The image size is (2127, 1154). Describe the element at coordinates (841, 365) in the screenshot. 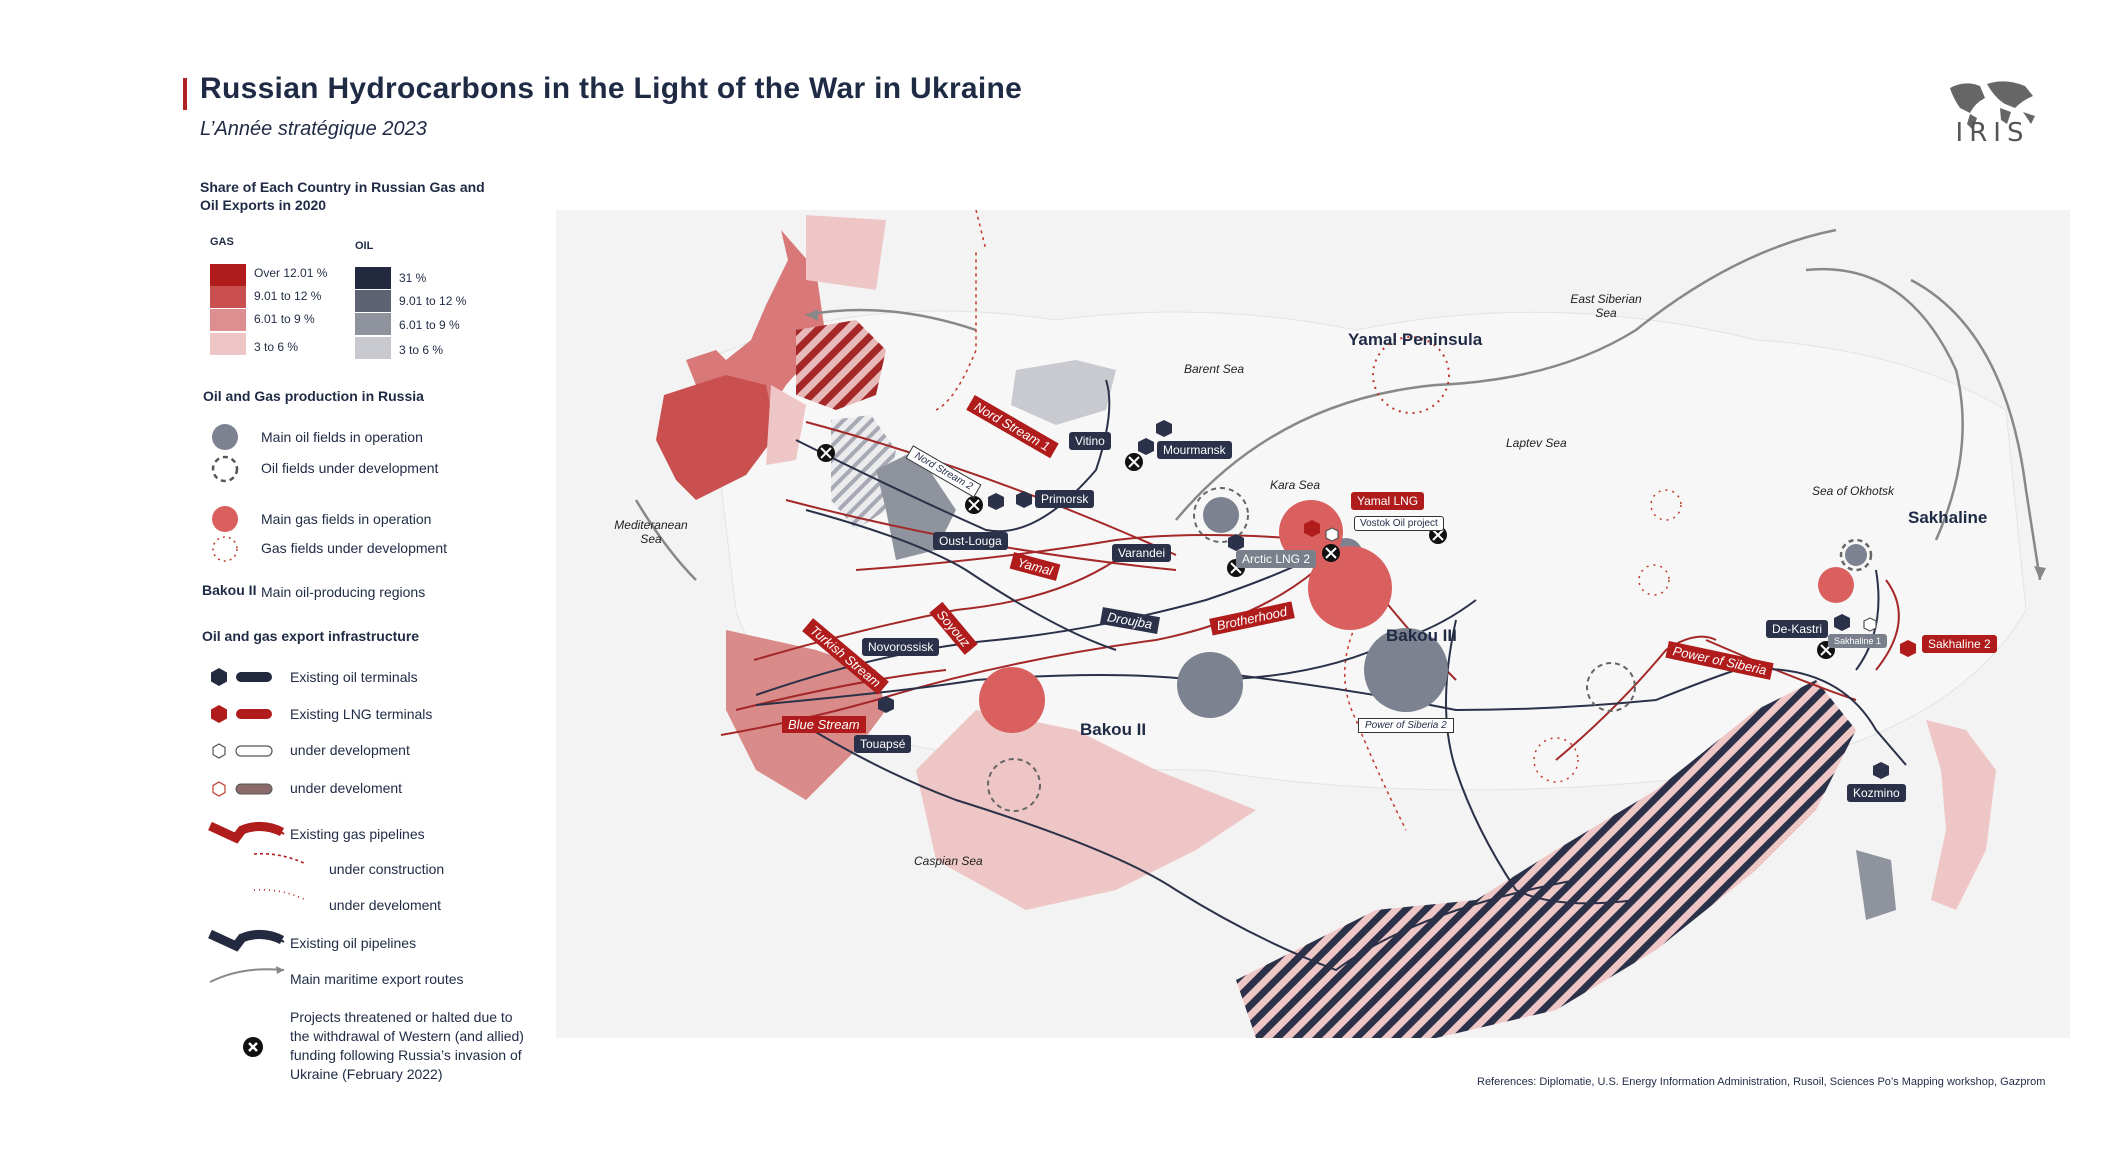

I see `region-finland-striped` at that location.